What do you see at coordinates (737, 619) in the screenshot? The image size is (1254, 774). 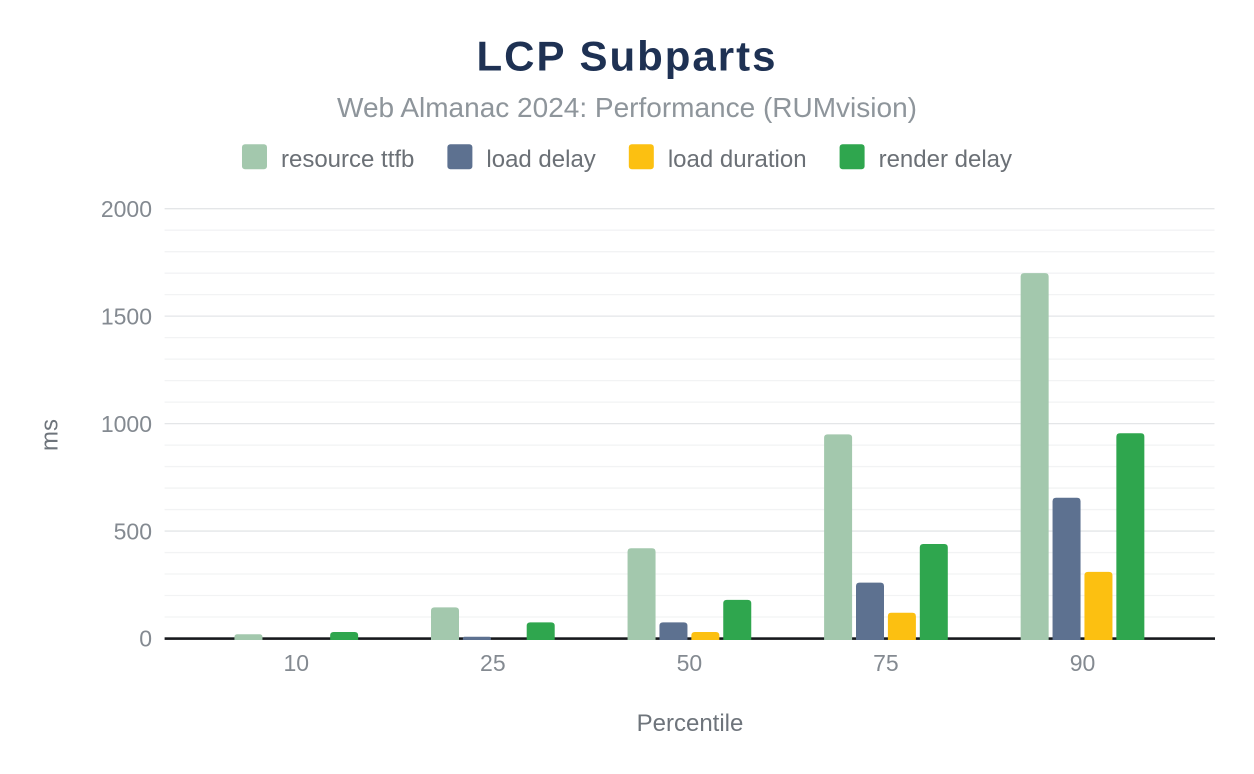 I see `bar-render-delay-p50` at bounding box center [737, 619].